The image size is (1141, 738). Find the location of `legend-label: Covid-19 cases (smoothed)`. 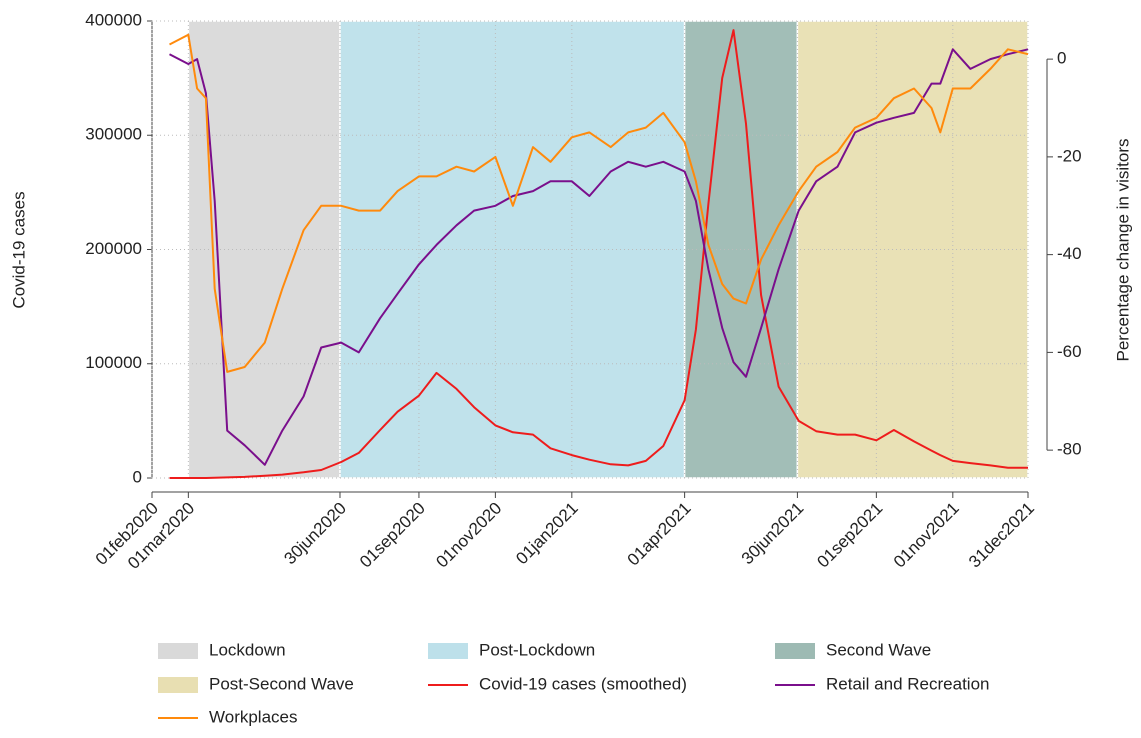

legend-label: Covid-19 cases (smoothed) is located at coordinates (583, 683).